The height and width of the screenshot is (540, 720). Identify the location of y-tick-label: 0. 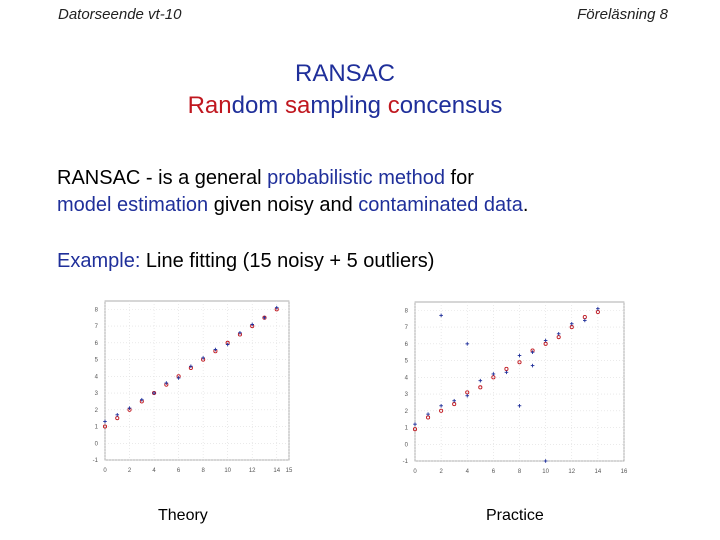
(97, 444).